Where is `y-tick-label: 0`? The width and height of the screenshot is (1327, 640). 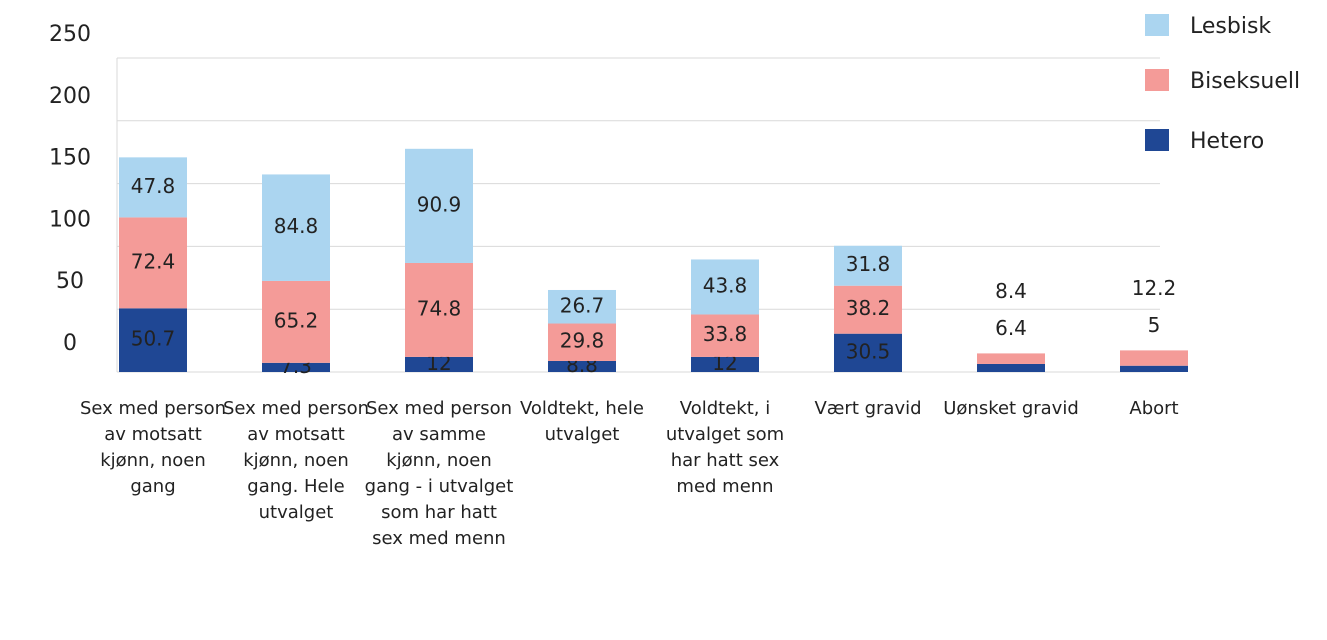
y-tick-label: 0 is located at coordinates (70, 343).